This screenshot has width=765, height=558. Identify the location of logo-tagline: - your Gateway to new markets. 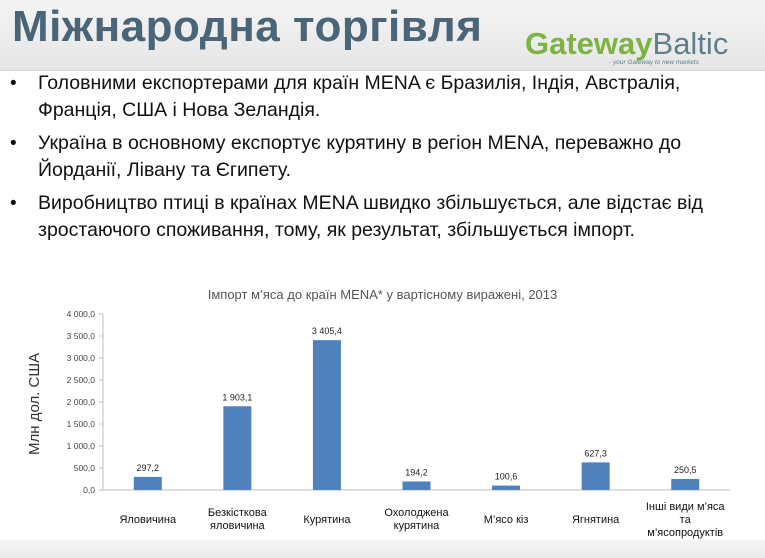
(654, 62).